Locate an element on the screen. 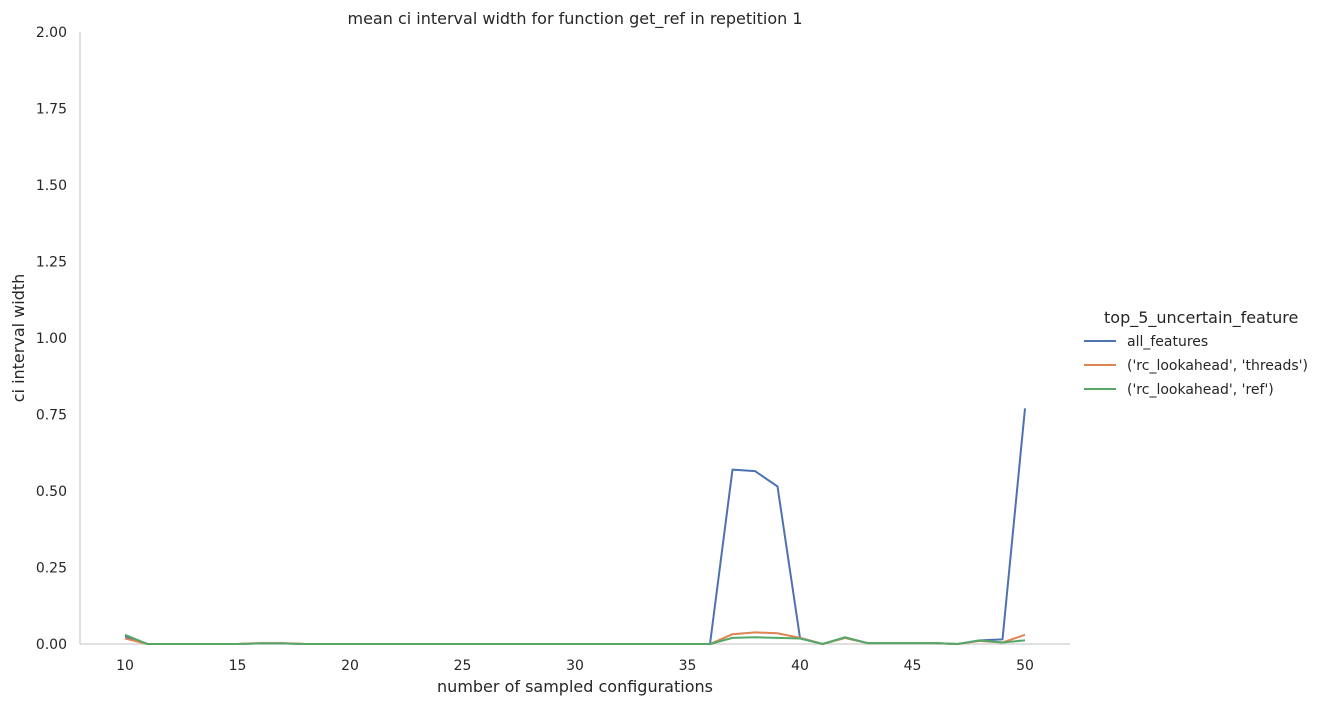  y-tick-label: 1.00 is located at coordinates (51, 339).